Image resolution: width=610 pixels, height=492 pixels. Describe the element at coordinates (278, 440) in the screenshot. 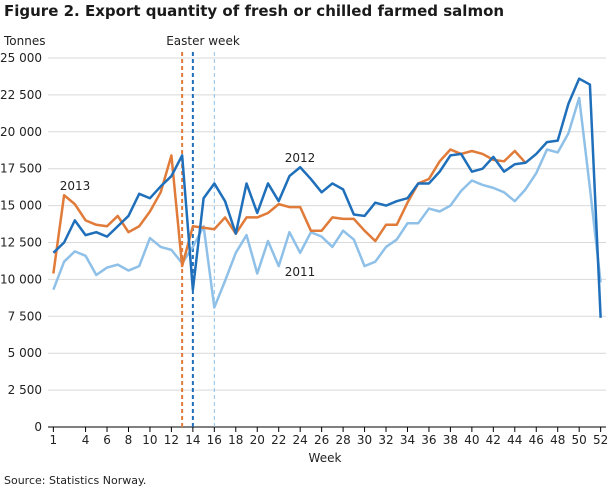

I see `x-tick-label: 22` at that location.